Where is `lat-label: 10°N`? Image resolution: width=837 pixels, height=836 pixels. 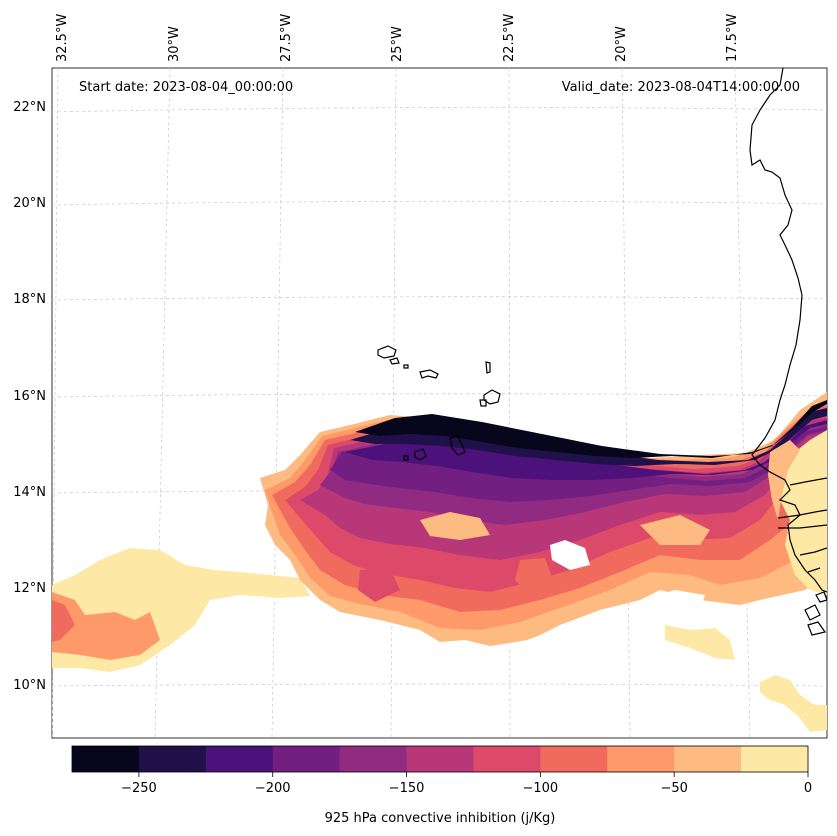
lat-label: 10°N is located at coordinates (29, 685).